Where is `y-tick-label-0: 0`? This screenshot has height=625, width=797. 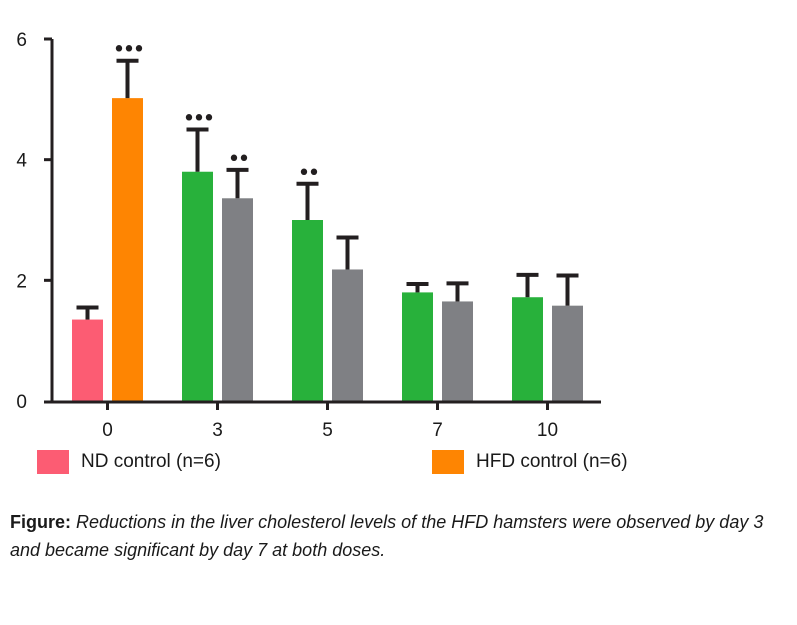
y-tick-label-0: 0 is located at coordinates (21, 402).